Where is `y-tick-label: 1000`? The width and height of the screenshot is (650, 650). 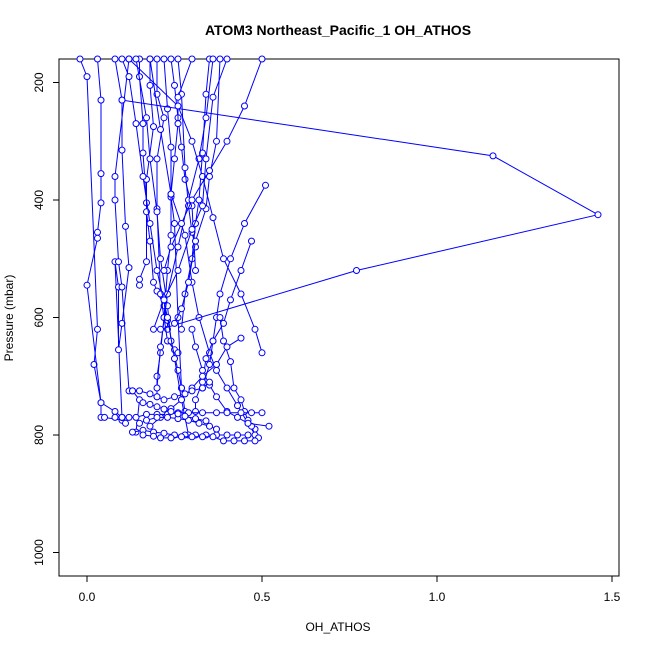 y-tick-label: 1000 is located at coordinates (39, 552).